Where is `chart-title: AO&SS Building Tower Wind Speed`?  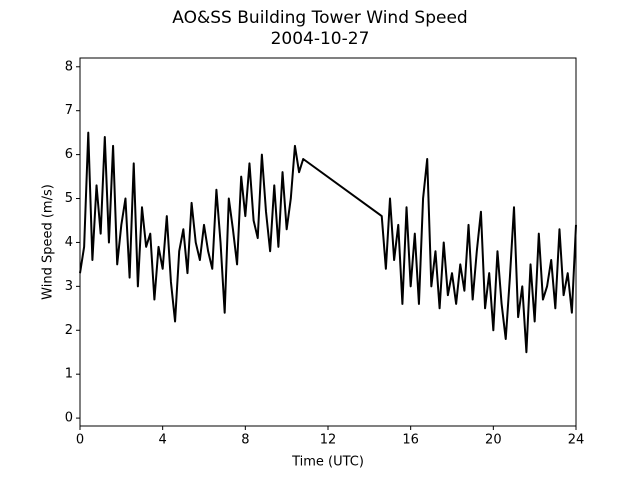 chart-title: AO&SS Building Tower Wind Speed is located at coordinates (319, 18).